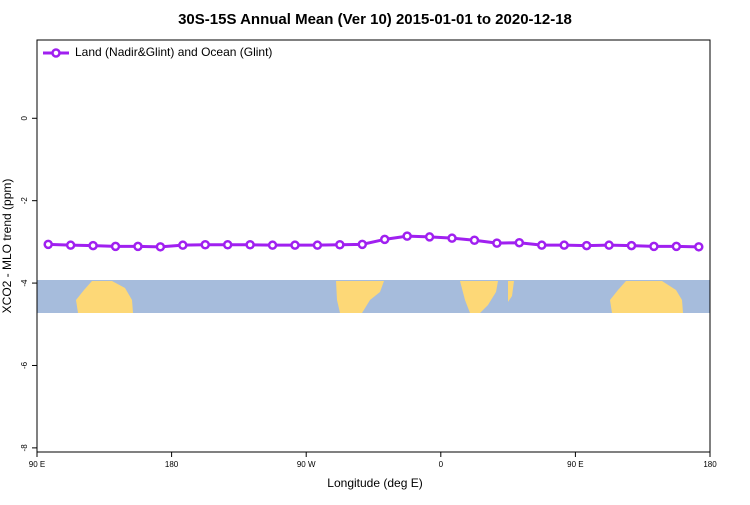 This screenshot has height=505, width=750. Describe the element at coordinates (24, 283) in the screenshot. I see `y-tick-label: -4` at that location.